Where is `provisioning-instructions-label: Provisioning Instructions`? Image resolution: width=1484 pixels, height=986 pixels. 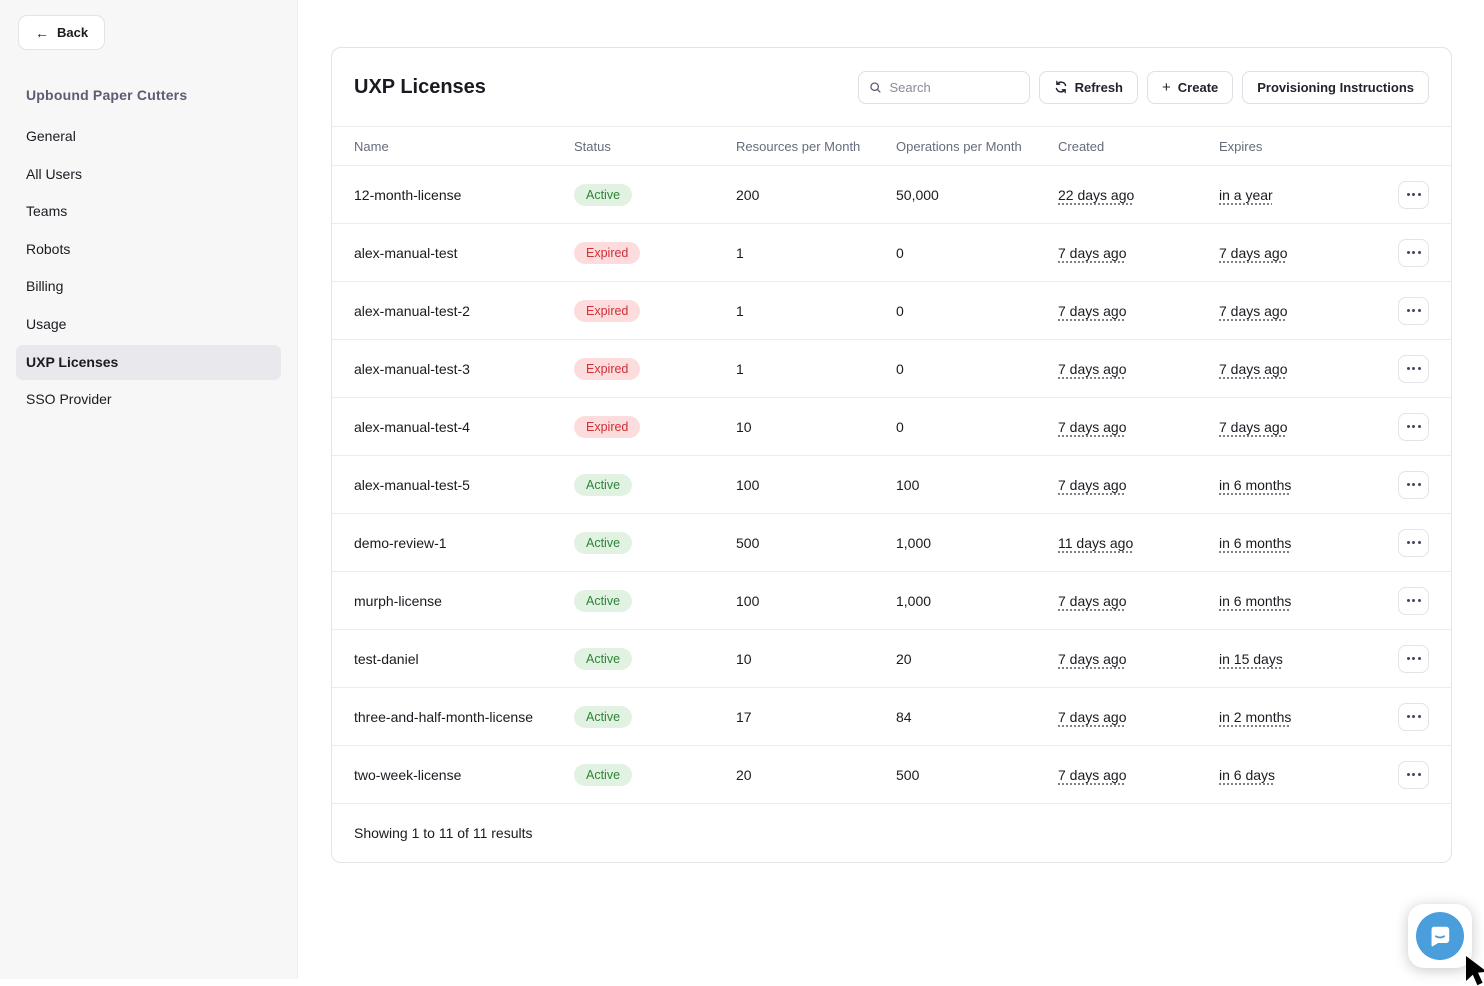 provisioning-instructions-label: Provisioning Instructions is located at coordinates (1335, 87).